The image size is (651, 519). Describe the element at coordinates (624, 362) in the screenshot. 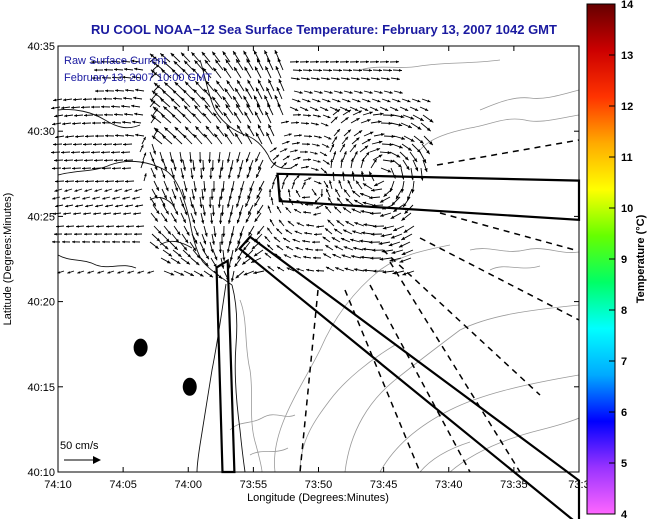

I see `colorbar-tick-label: 7` at that location.